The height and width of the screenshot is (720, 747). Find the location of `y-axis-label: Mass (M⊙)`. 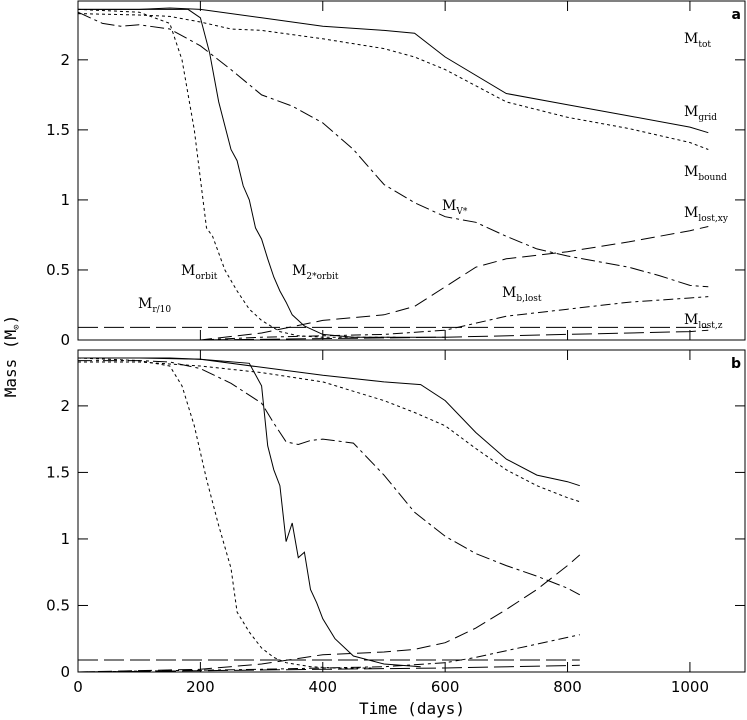

y-axis-label: Mass (M⊙) is located at coordinates (11, 356).